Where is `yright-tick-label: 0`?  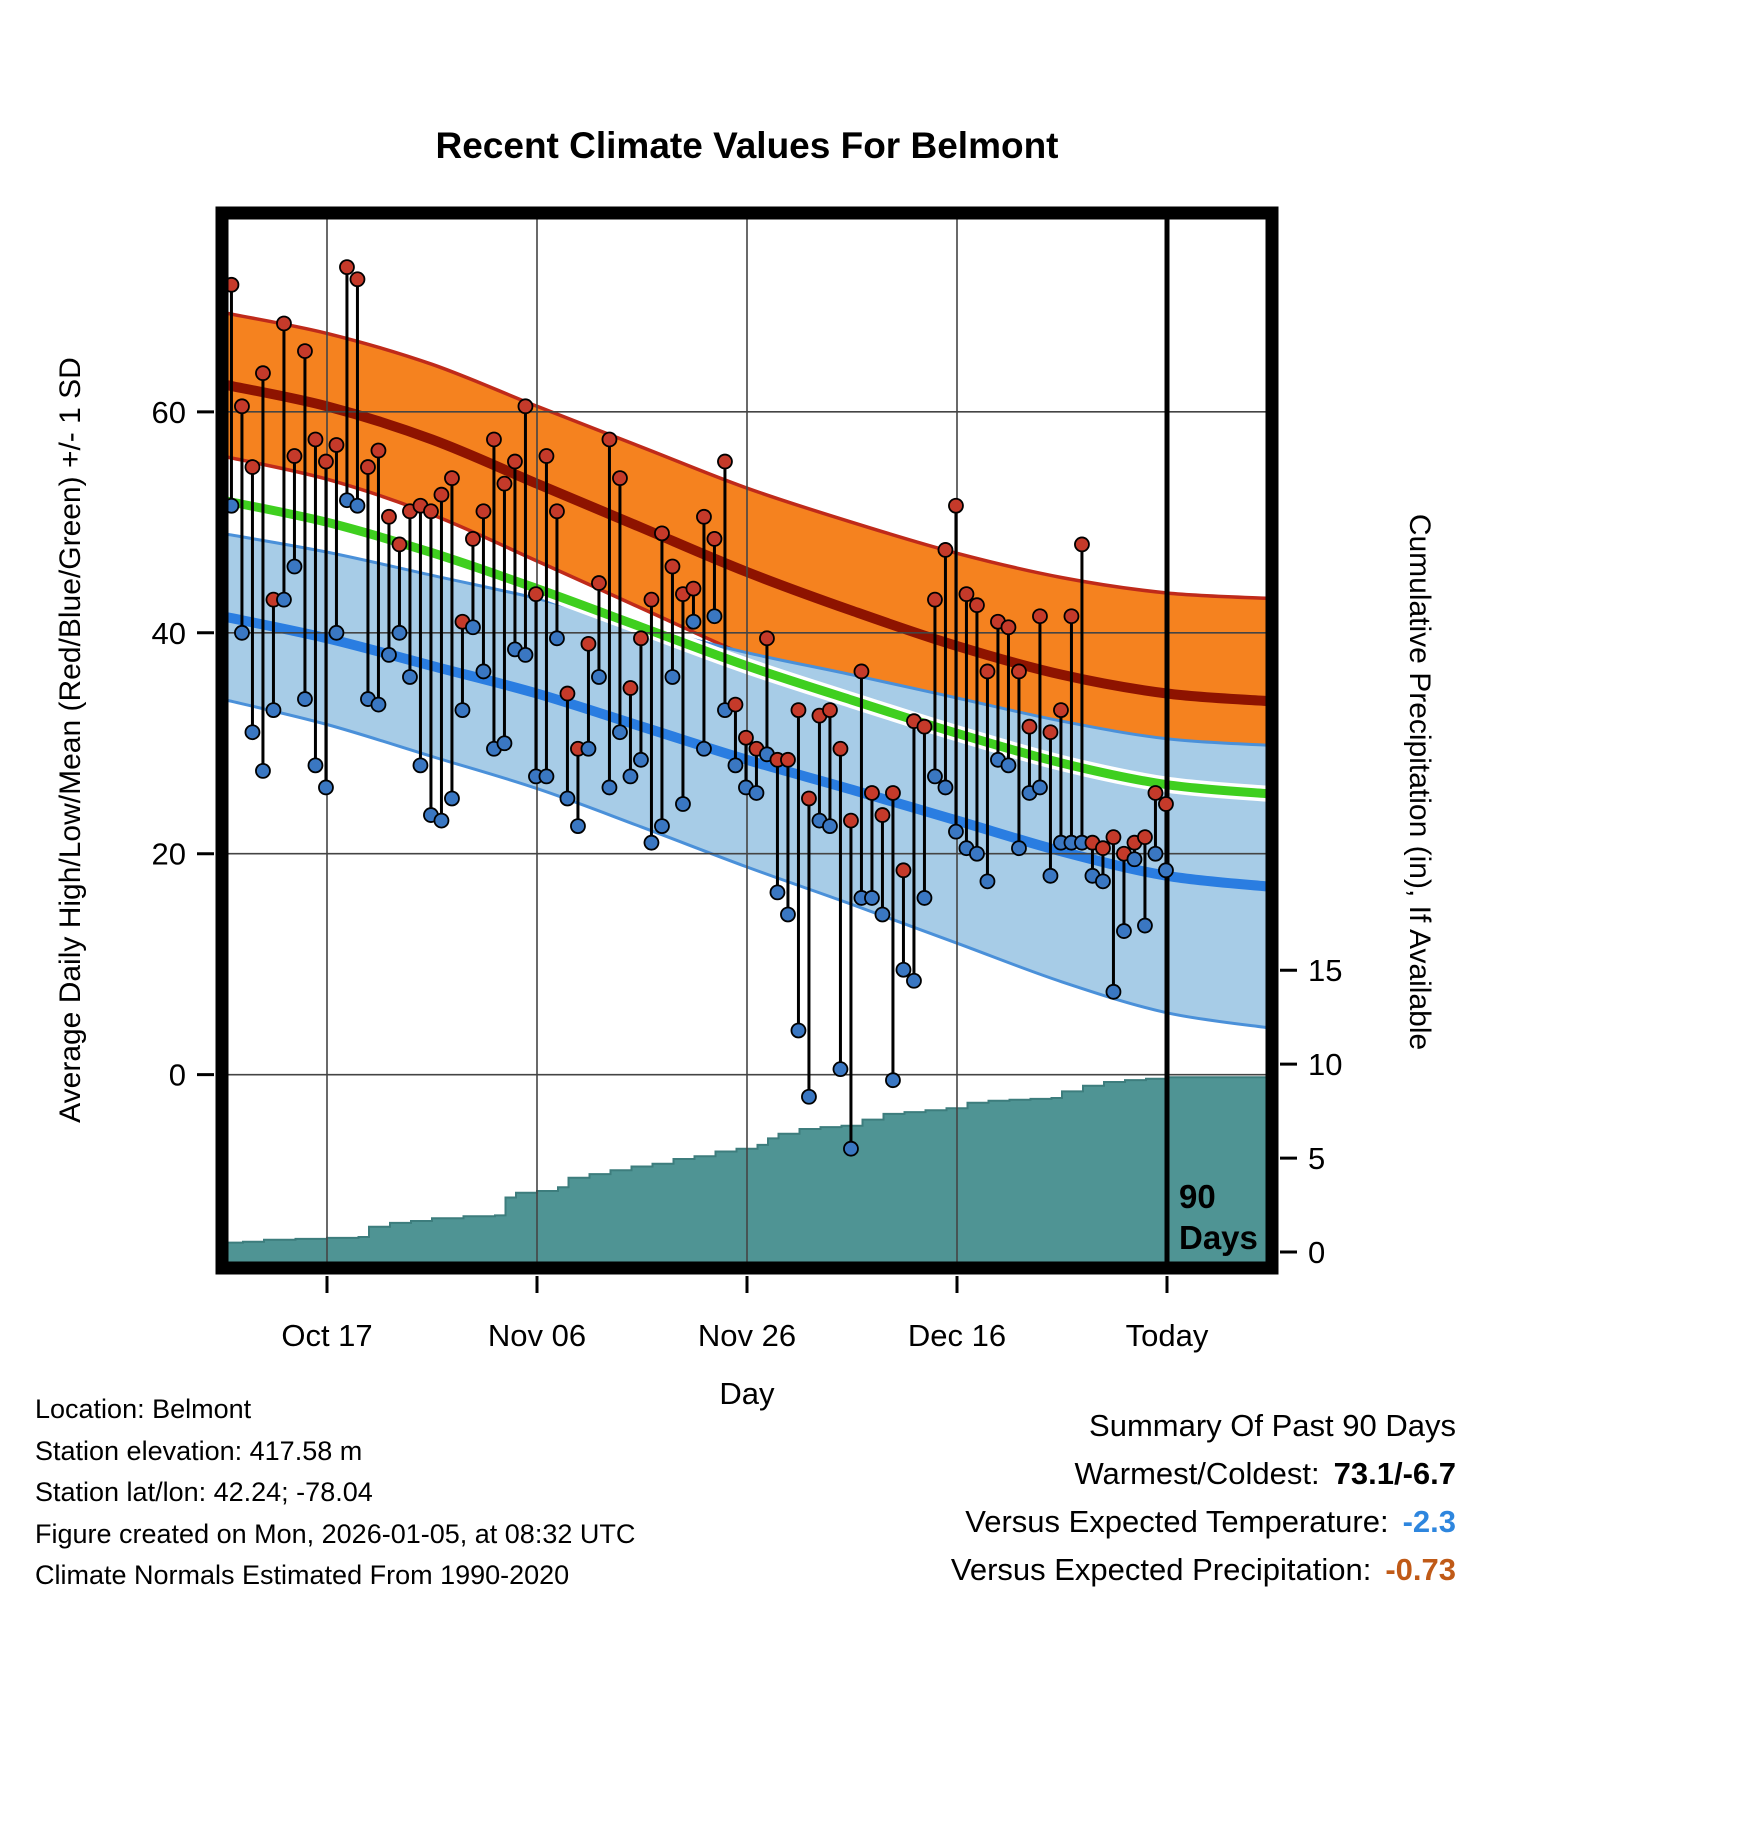 yright-tick-label: 0 is located at coordinates (1316, 1252).